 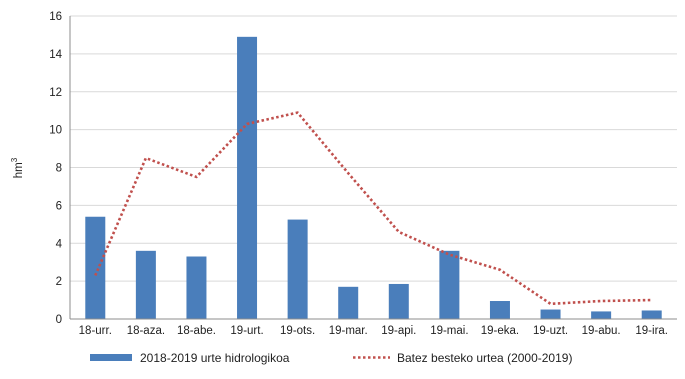 What do you see at coordinates (601, 331) in the screenshot?
I see `x-tick-label: 19-abu.` at bounding box center [601, 331].